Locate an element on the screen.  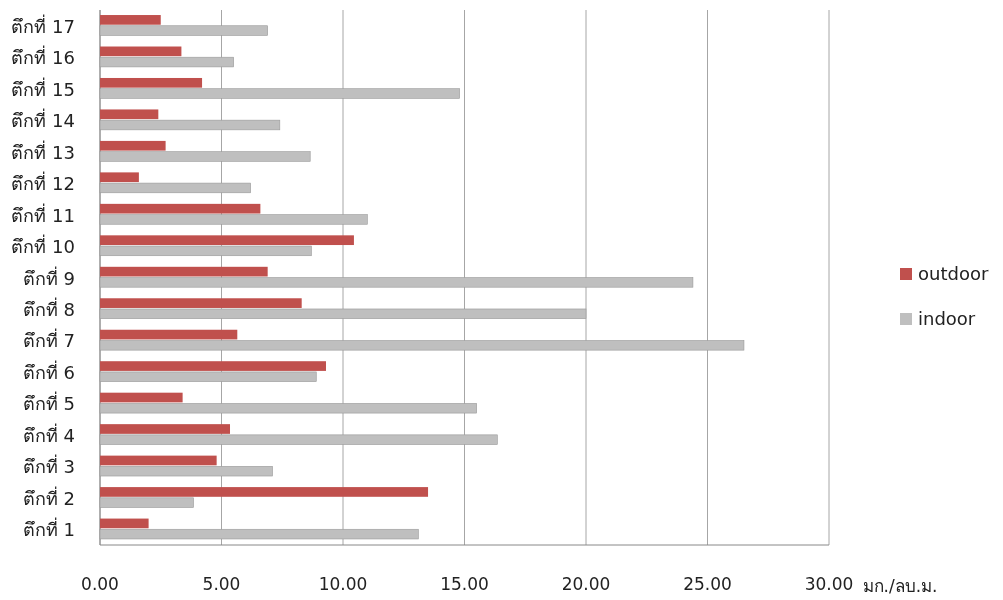
x-tick-label: 15.00 is located at coordinates (464, 584).